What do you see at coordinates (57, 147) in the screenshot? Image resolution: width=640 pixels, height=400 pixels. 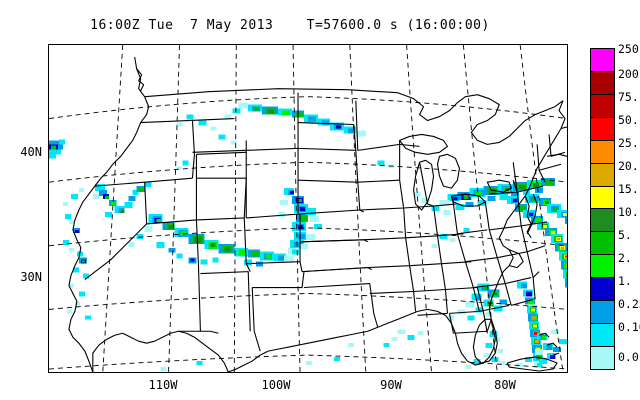 I see `precip-norcal-cluster` at bounding box center [57, 147].